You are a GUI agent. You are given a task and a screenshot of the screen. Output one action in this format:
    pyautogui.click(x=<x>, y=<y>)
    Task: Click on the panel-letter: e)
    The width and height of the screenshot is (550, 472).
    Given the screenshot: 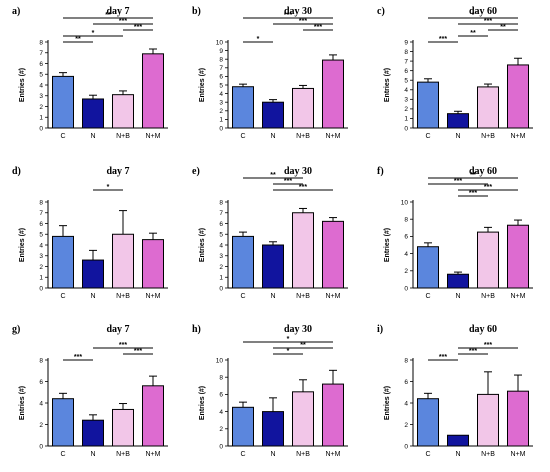 What is the action you would take?
    pyautogui.click(x=196, y=171)
    